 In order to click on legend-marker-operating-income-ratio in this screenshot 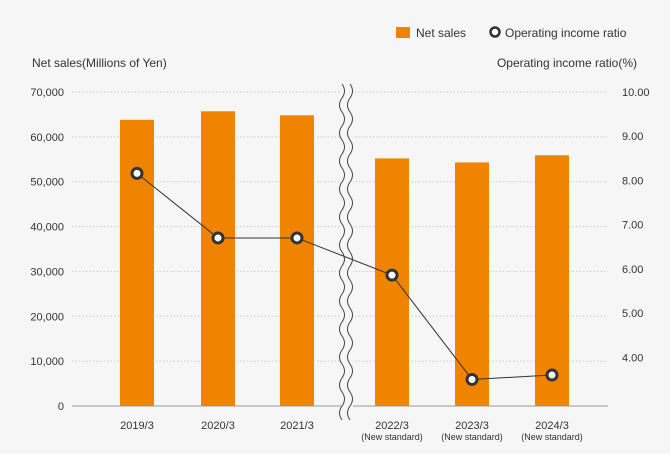, I will do `click(495, 32)`.